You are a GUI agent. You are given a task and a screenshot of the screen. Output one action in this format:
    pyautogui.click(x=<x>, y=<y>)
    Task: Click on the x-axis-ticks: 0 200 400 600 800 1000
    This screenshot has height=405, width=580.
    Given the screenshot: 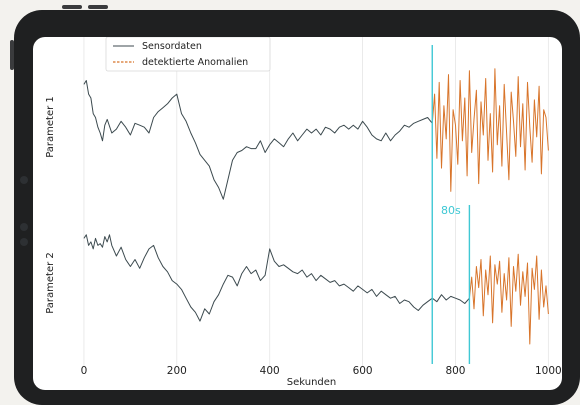 What is the action you would take?
    pyautogui.click(x=321, y=371)
    